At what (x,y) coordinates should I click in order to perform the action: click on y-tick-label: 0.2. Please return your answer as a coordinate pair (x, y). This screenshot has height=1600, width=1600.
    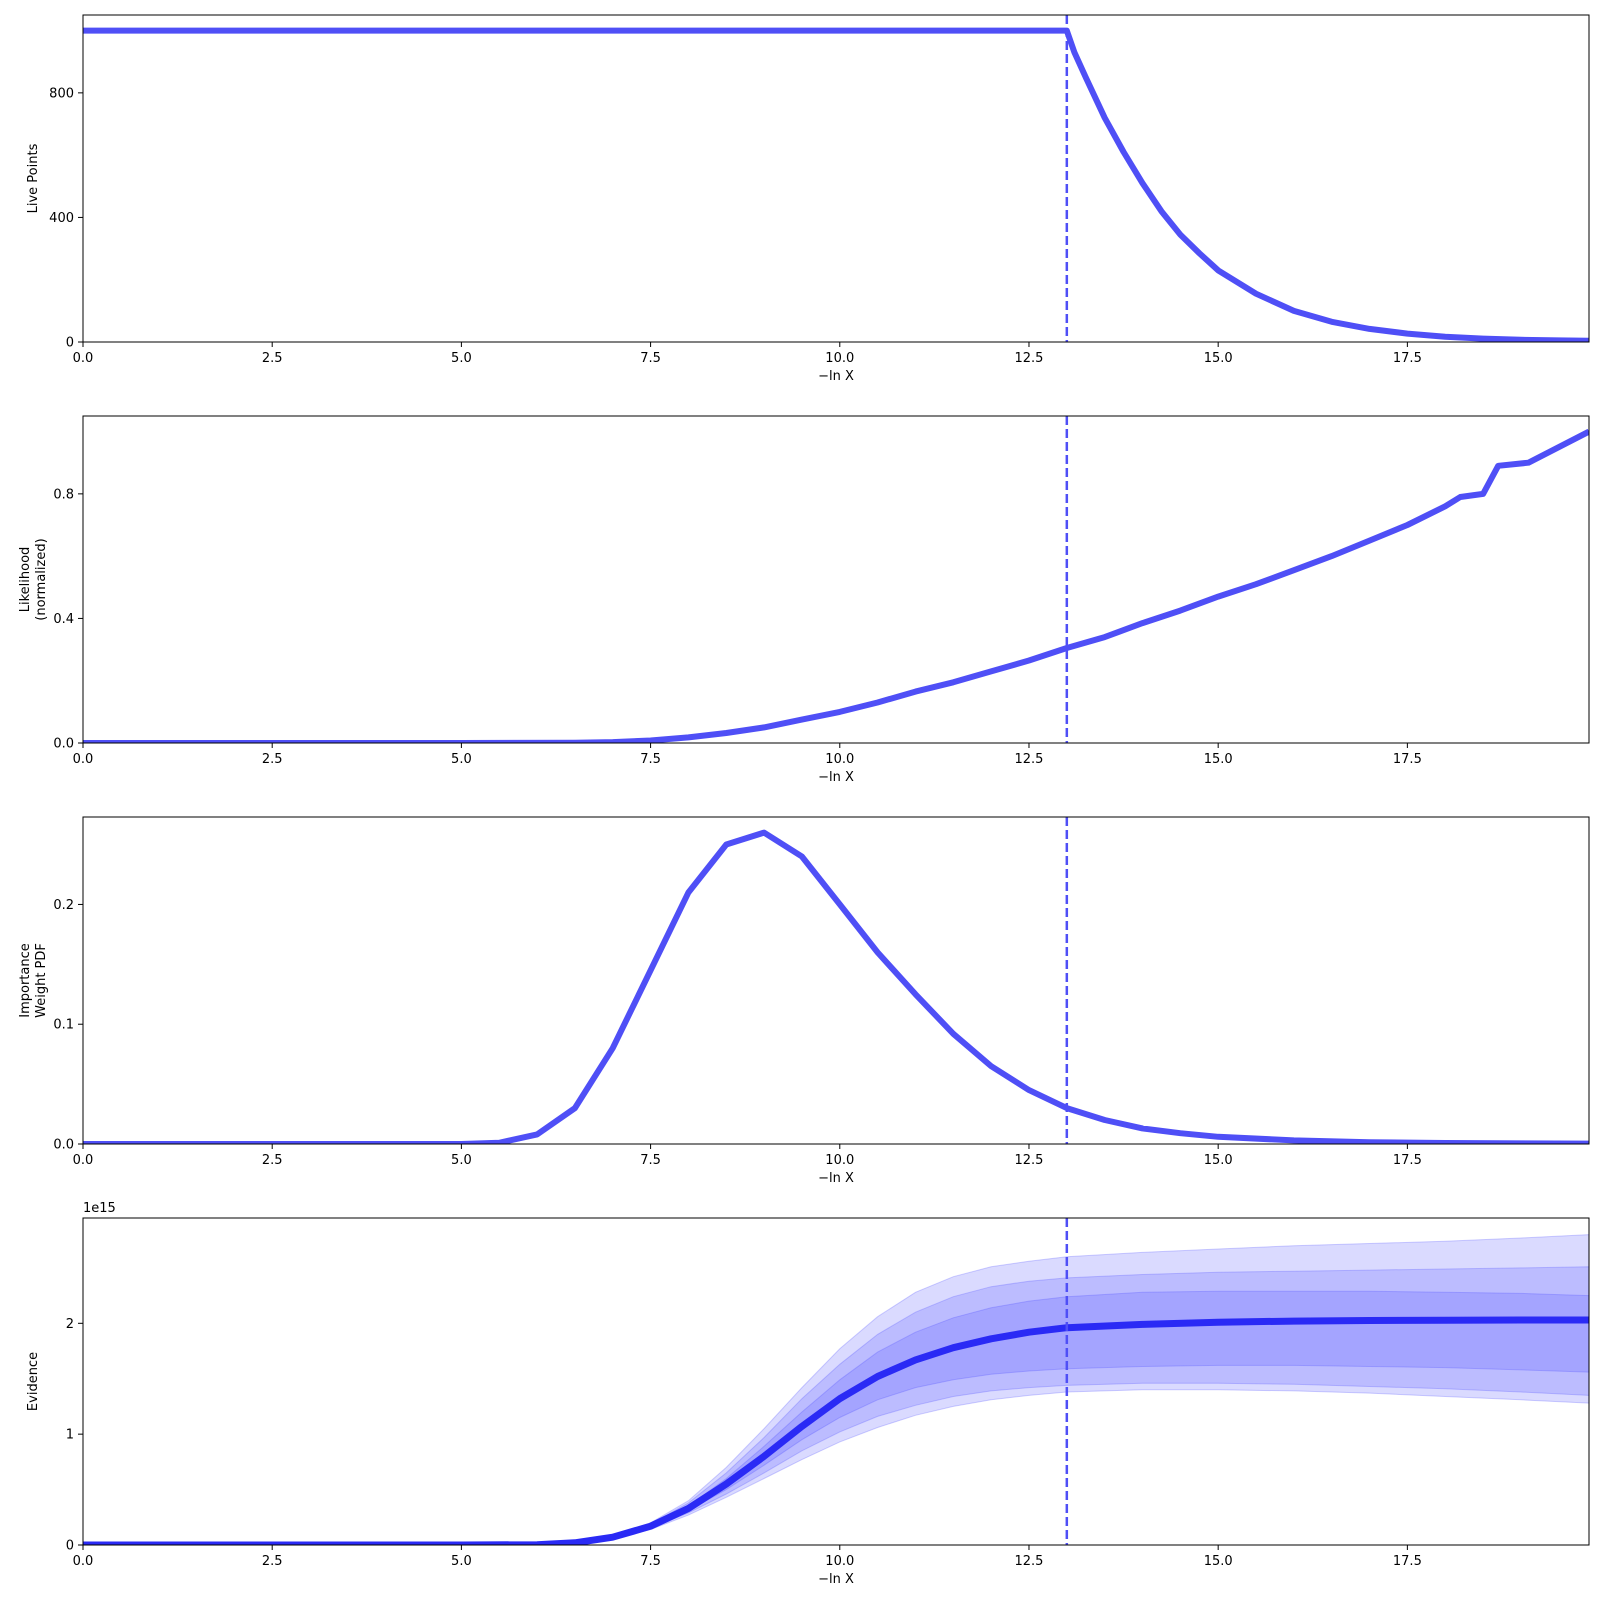
    Looking at the image, I should click on (63, 905).